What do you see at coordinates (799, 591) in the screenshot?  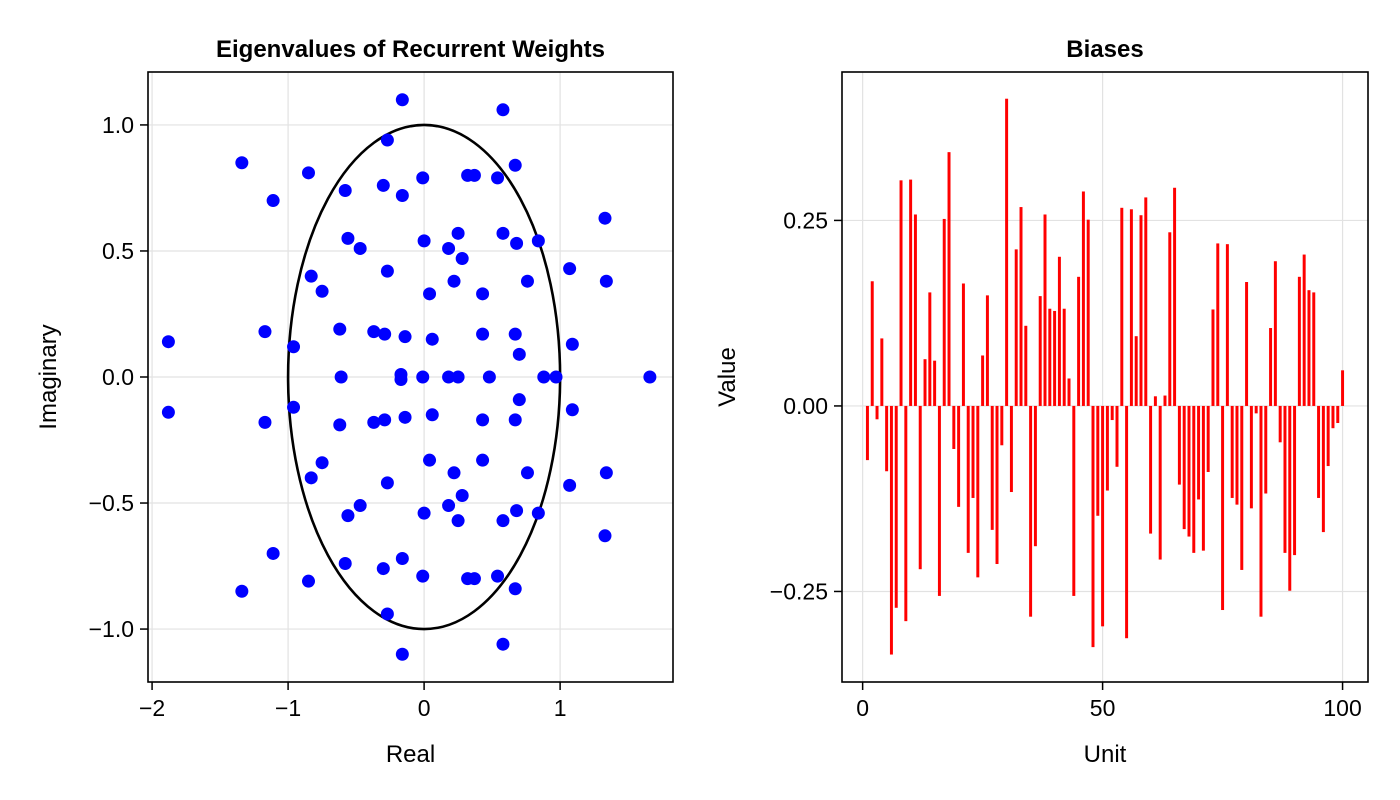 I see `y-tick-label: −0.25` at bounding box center [799, 591].